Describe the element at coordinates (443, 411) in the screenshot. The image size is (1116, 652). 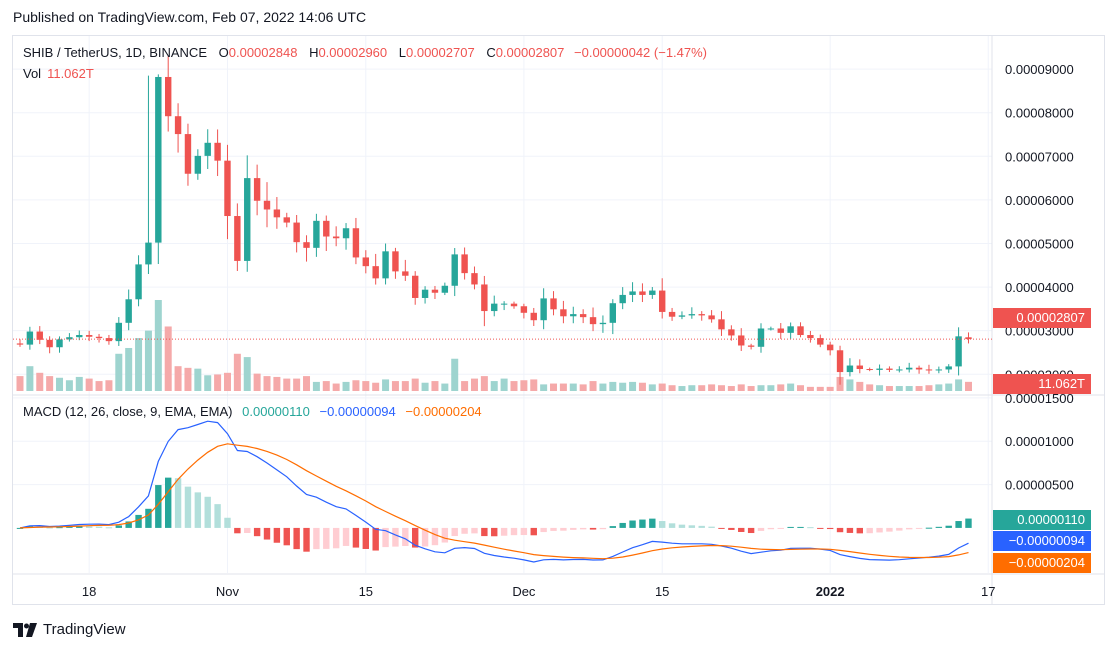
I see `macd-signal-value: −0.00000204` at that location.